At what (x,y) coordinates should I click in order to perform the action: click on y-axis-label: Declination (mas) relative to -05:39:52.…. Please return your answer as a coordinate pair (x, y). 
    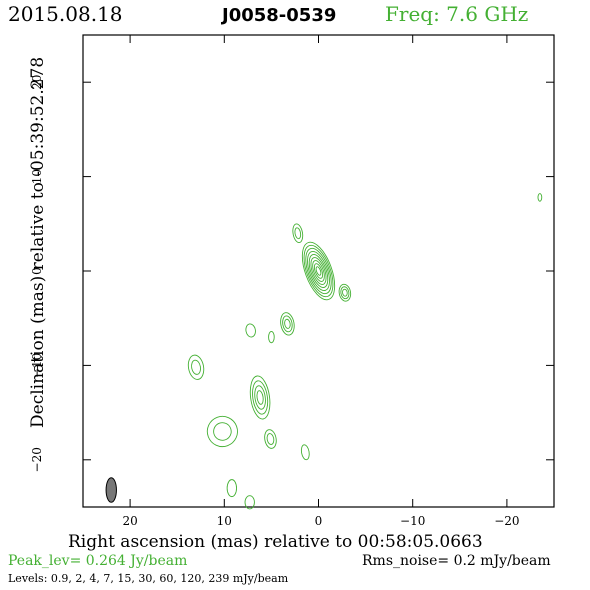
    Looking at the image, I should click on (38, 242).